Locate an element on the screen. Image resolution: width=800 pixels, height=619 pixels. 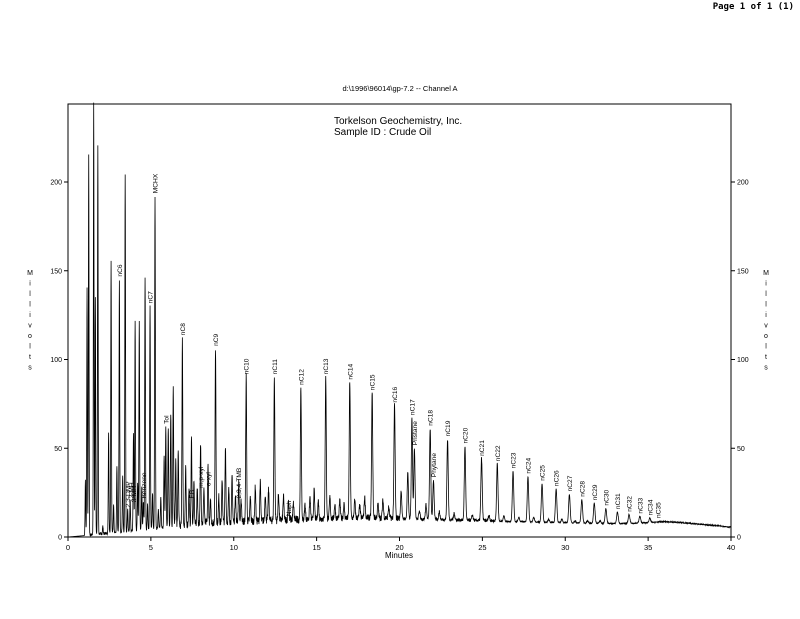
peak-label: m,p-xyl is located at coordinates (201, 477).